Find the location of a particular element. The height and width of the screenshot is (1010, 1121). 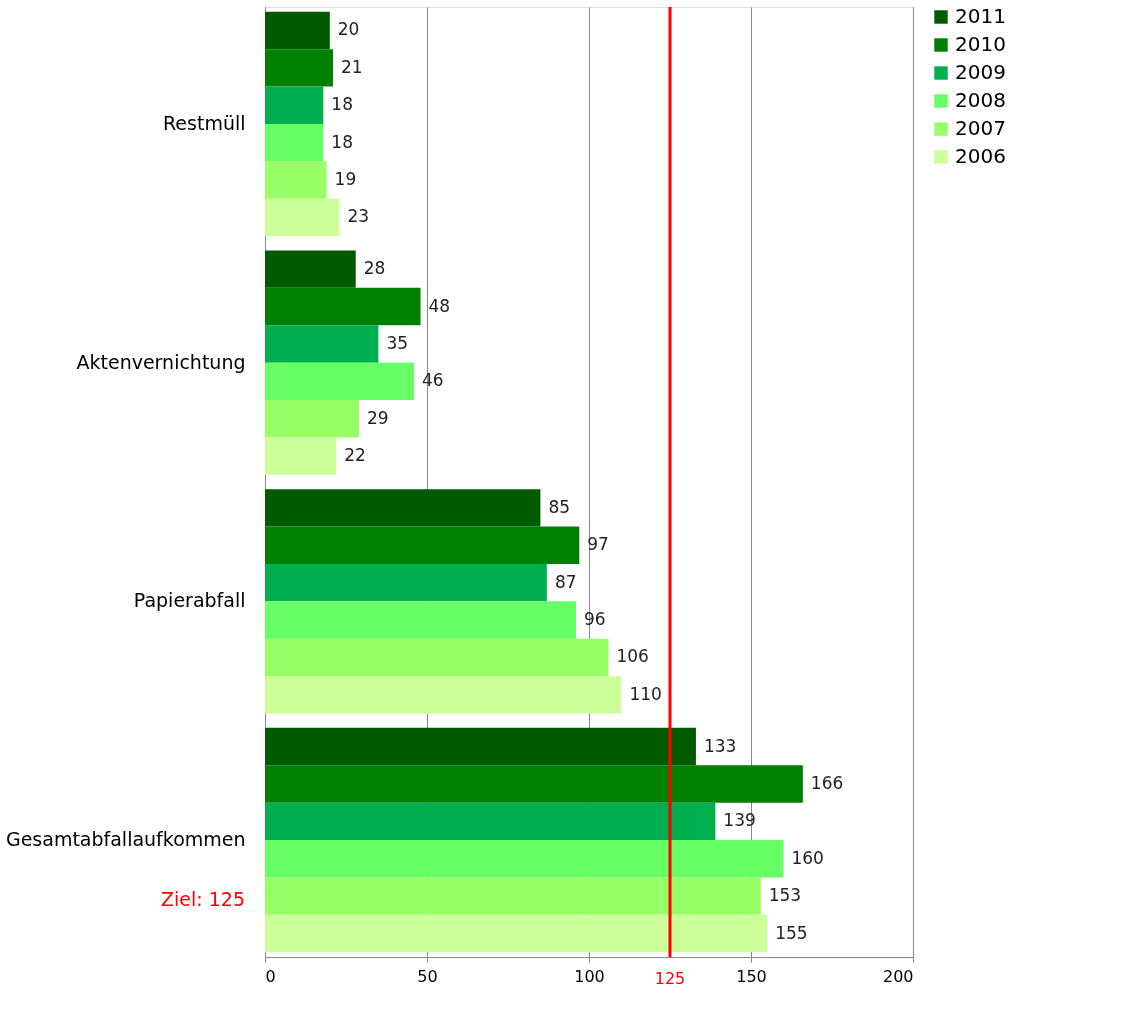

y-tick-label: Gesamtabfallaufkommen is located at coordinates (125, 839).